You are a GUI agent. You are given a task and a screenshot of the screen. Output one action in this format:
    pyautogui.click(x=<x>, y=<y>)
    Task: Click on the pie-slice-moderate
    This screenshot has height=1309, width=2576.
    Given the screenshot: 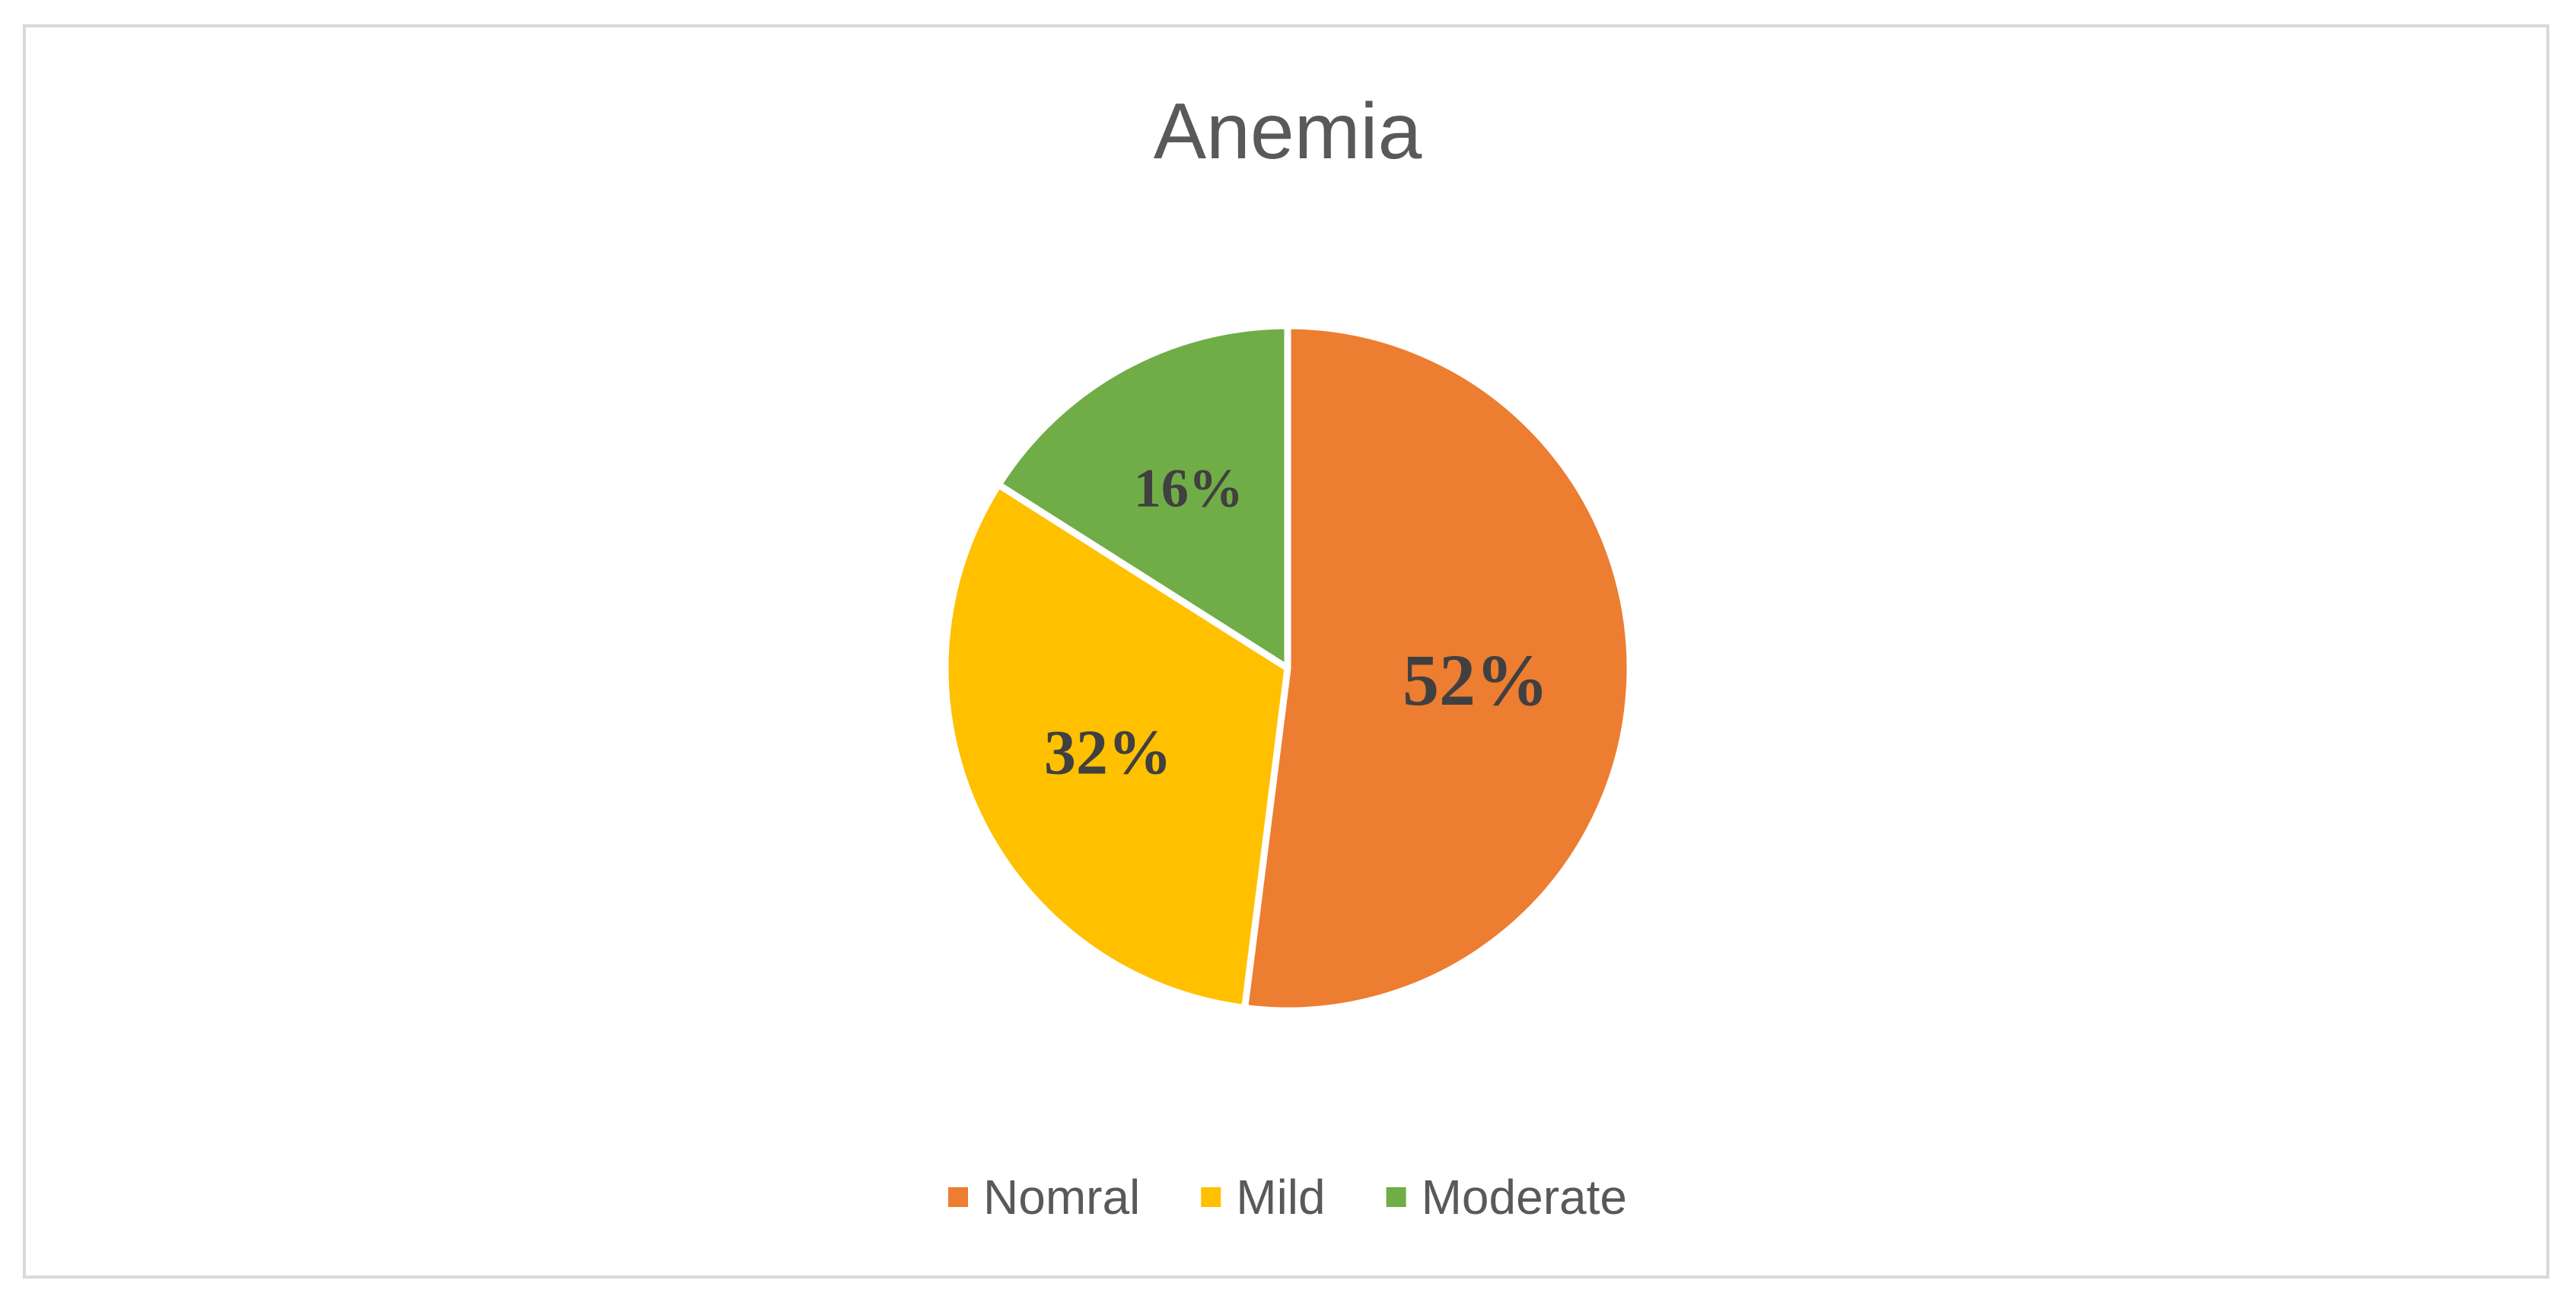 What is the action you would take?
    pyautogui.click(x=1143, y=497)
    